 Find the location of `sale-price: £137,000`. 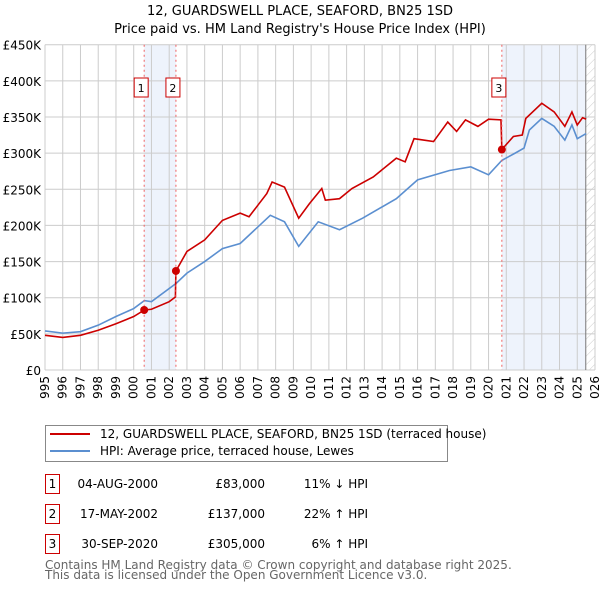

sale-price: £137,000 is located at coordinates (236, 514).